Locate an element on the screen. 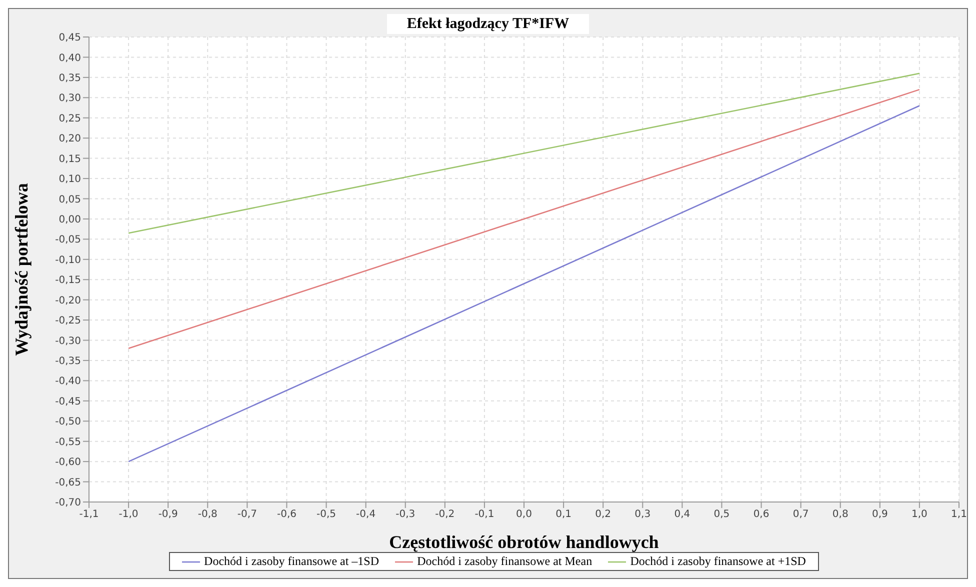 The height and width of the screenshot is (587, 976). y-tick-label: 0,20 is located at coordinates (69, 139).